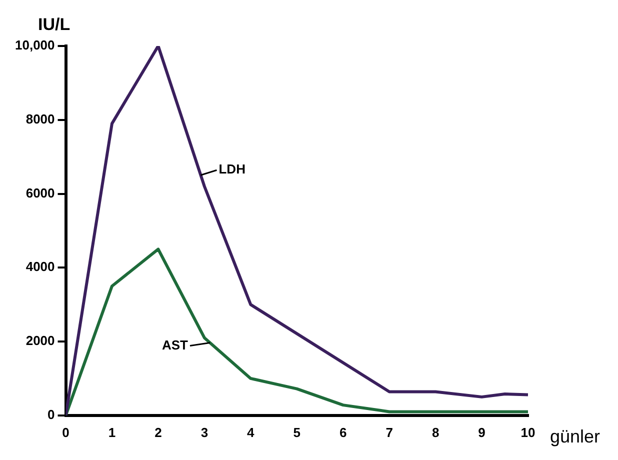  What do you see at coordinates (40, 340) in the screenshot?
I see `y-tick-label: 2000` at bounding box center [40, 340].